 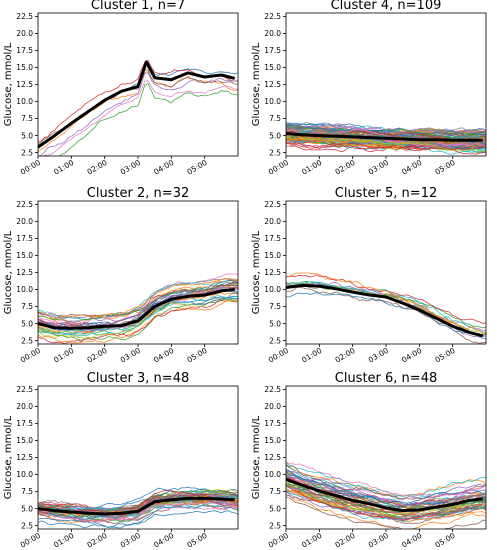 I want to click on chart-title: Cluster 4, n=109, so click(x=386, y=6).